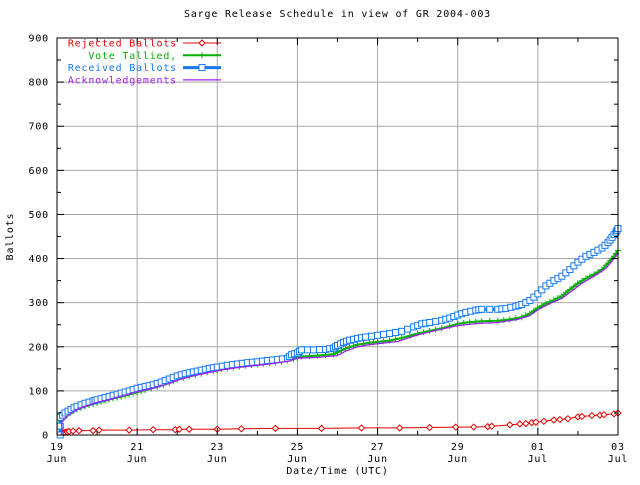 This screenshot has height=485, width=640. What do you see at coordinates (45, 436) in the screenshot?
I see `y-tick-label: 0` at bounding box center [45, 436].